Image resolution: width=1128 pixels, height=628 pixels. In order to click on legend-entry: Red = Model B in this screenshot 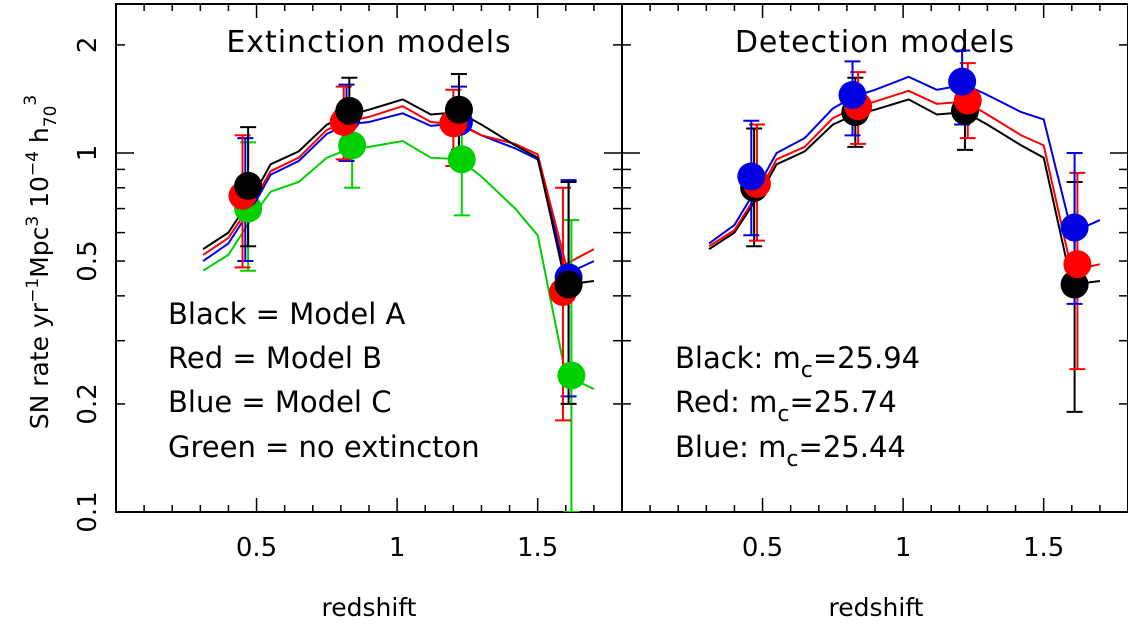, I will do `click(275, 358)`.